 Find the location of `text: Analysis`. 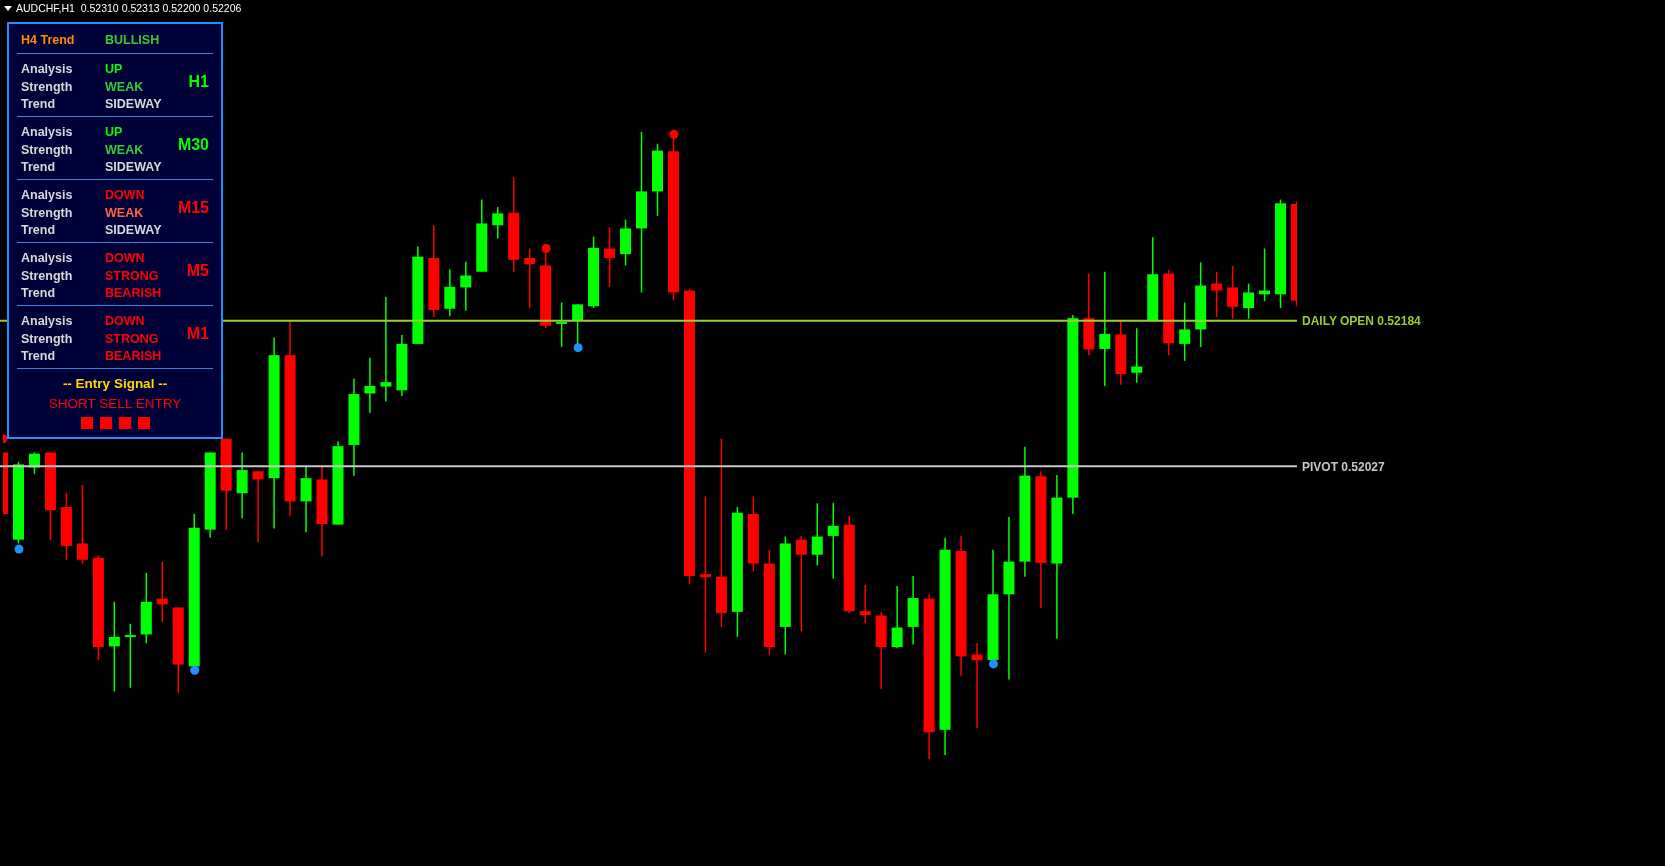

text: Analysis is located at coordinates (47, 69).